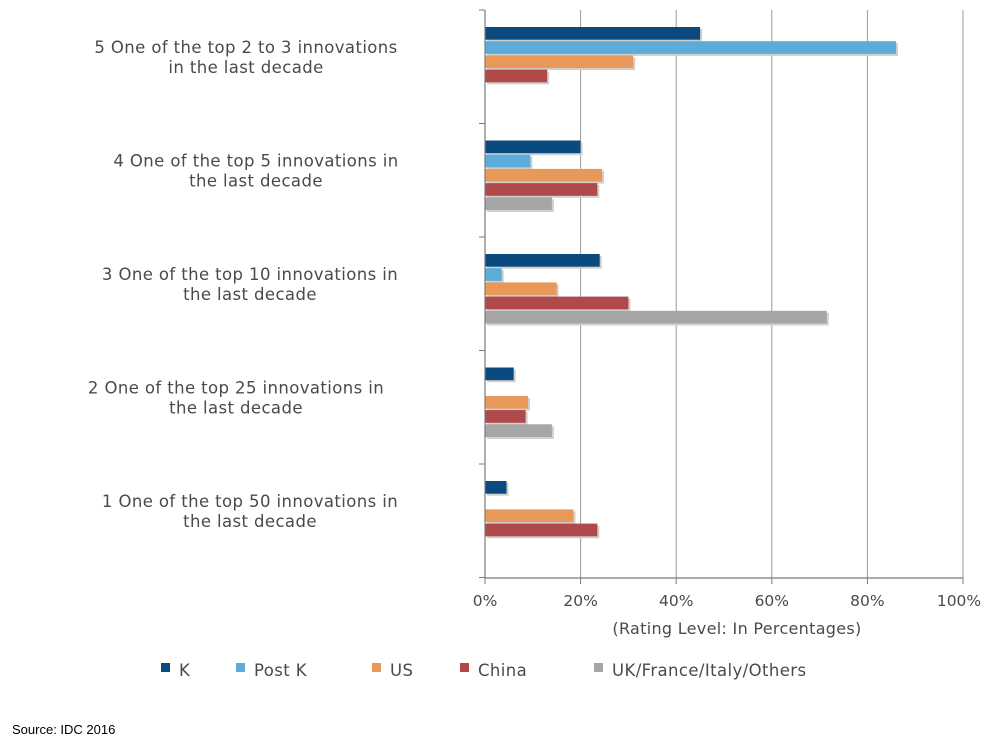 Image resolution: width=993 pixels, height=746 pixels. Describe the element at coordinates (709, 670) in the screenshot. I see `legend-label: UK/France/Italy/Others` at that location.